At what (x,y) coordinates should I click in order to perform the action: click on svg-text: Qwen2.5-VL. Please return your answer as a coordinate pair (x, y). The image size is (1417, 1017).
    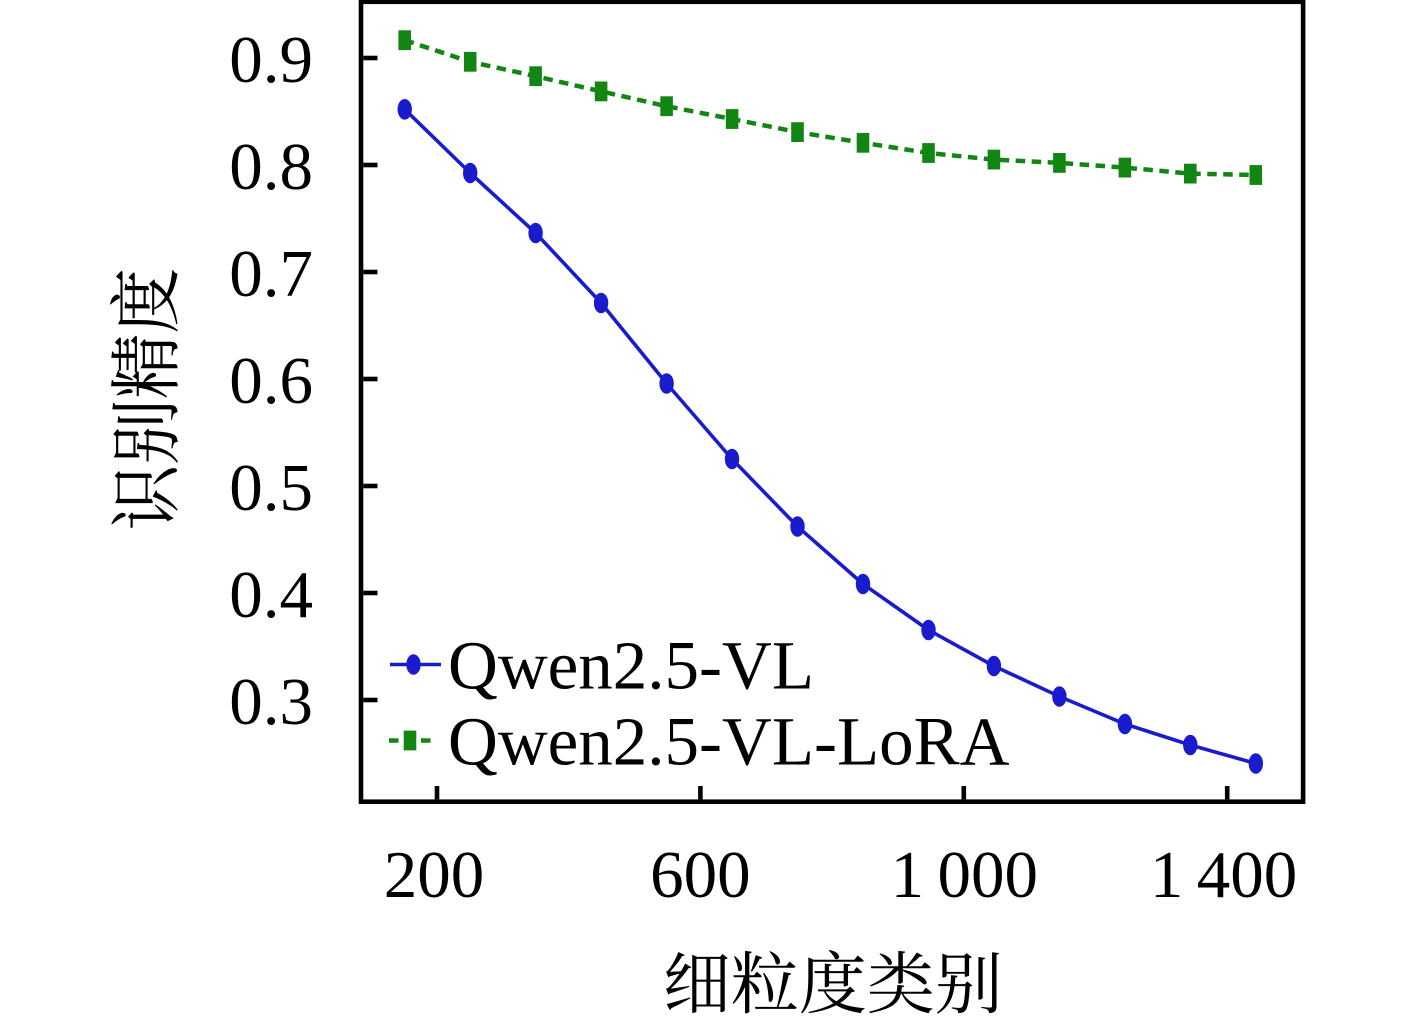
    Looking at the image, I should click on (631, 666).